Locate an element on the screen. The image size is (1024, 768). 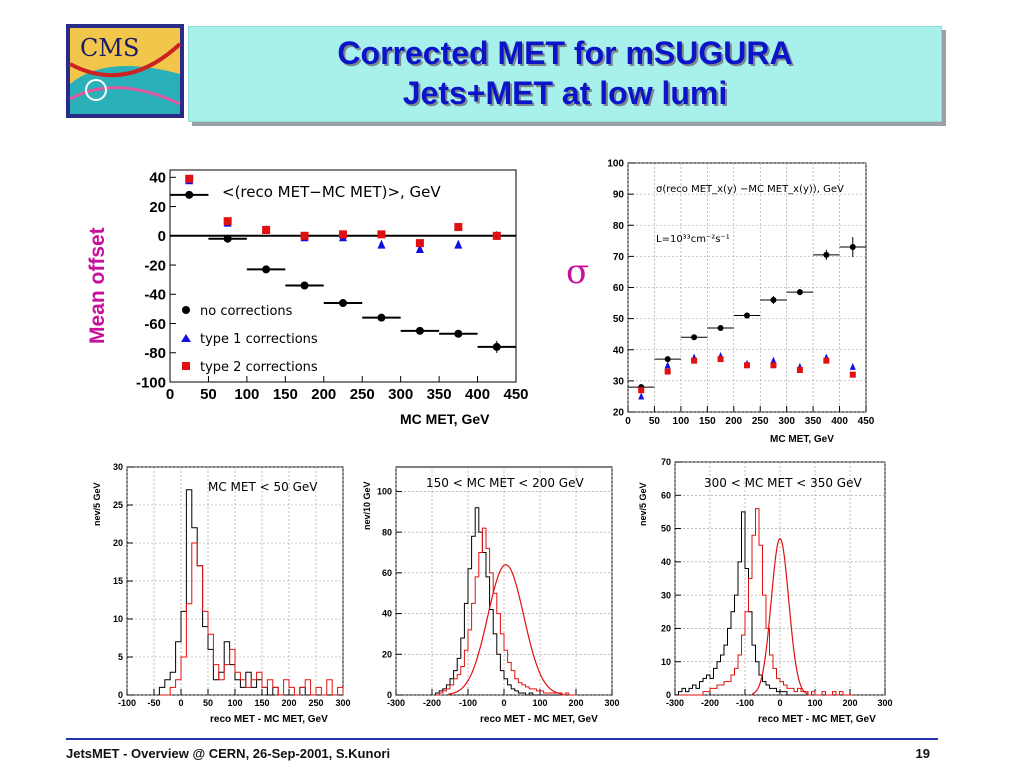
sigma-xtick-label: 250 is located at coordinates (760, 421).